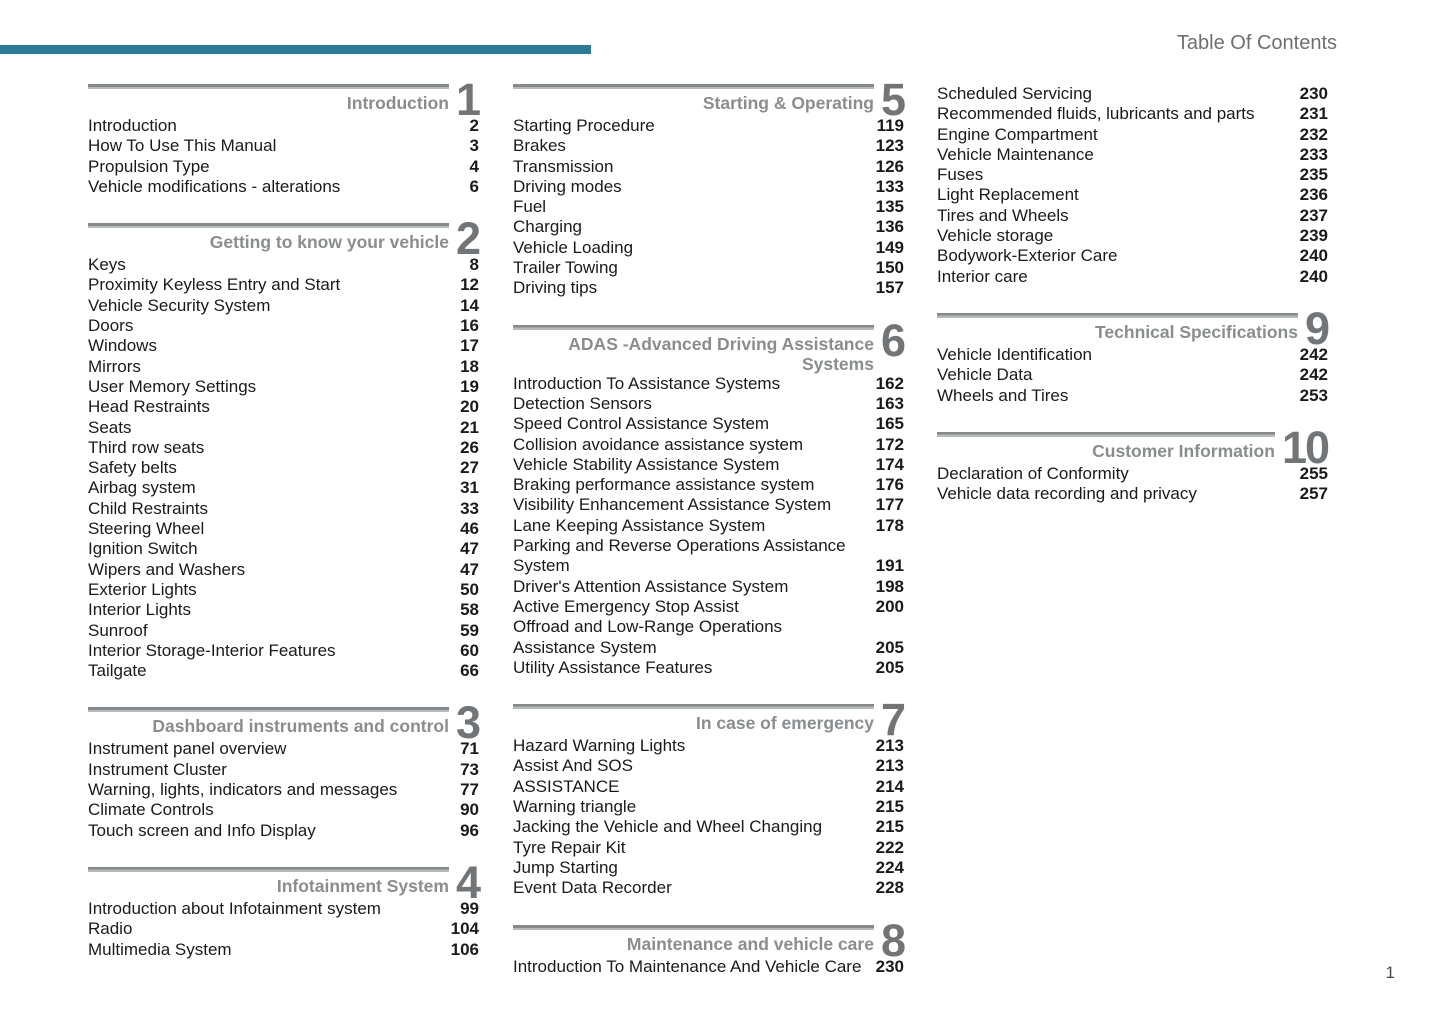 The image size is (1445, 1018). Describe the element at coordinates (283, 549) in the screenshot. I see `toc-entry: Ignition Switch 47` at that location.